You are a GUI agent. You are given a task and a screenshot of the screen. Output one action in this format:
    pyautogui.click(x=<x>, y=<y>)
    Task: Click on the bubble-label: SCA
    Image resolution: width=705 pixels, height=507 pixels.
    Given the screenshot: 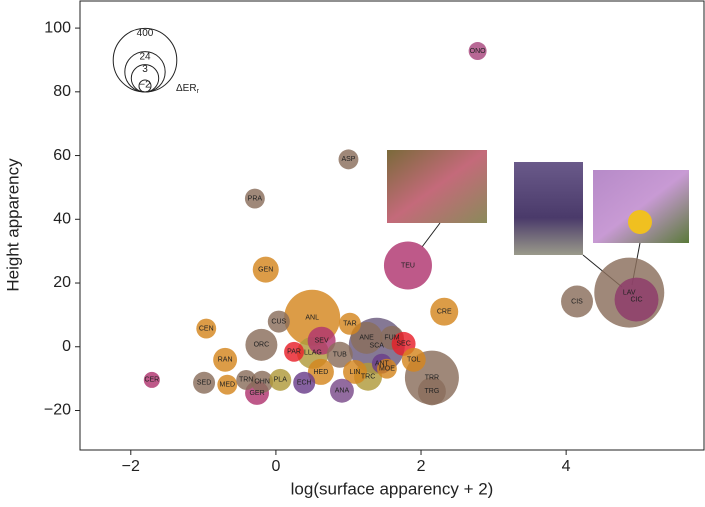 What is the action you would take?
    pyautogui.click(x=377, y=346)
    